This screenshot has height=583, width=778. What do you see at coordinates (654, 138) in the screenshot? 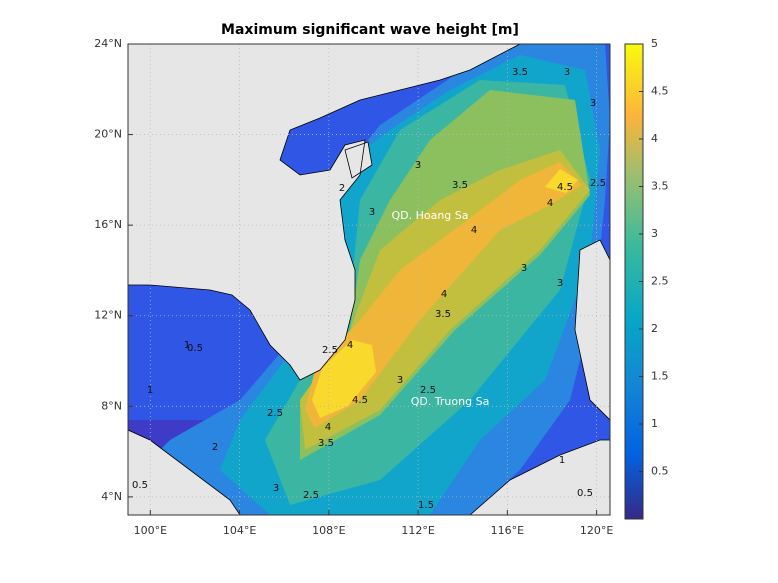
I see `colorbar-label: 4` at bounding box center [654, 138].